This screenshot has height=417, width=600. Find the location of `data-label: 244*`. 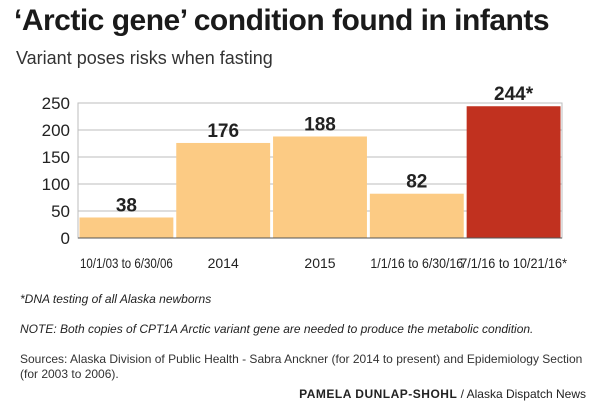

data-label: 244* is located at coordinates (514, 94).